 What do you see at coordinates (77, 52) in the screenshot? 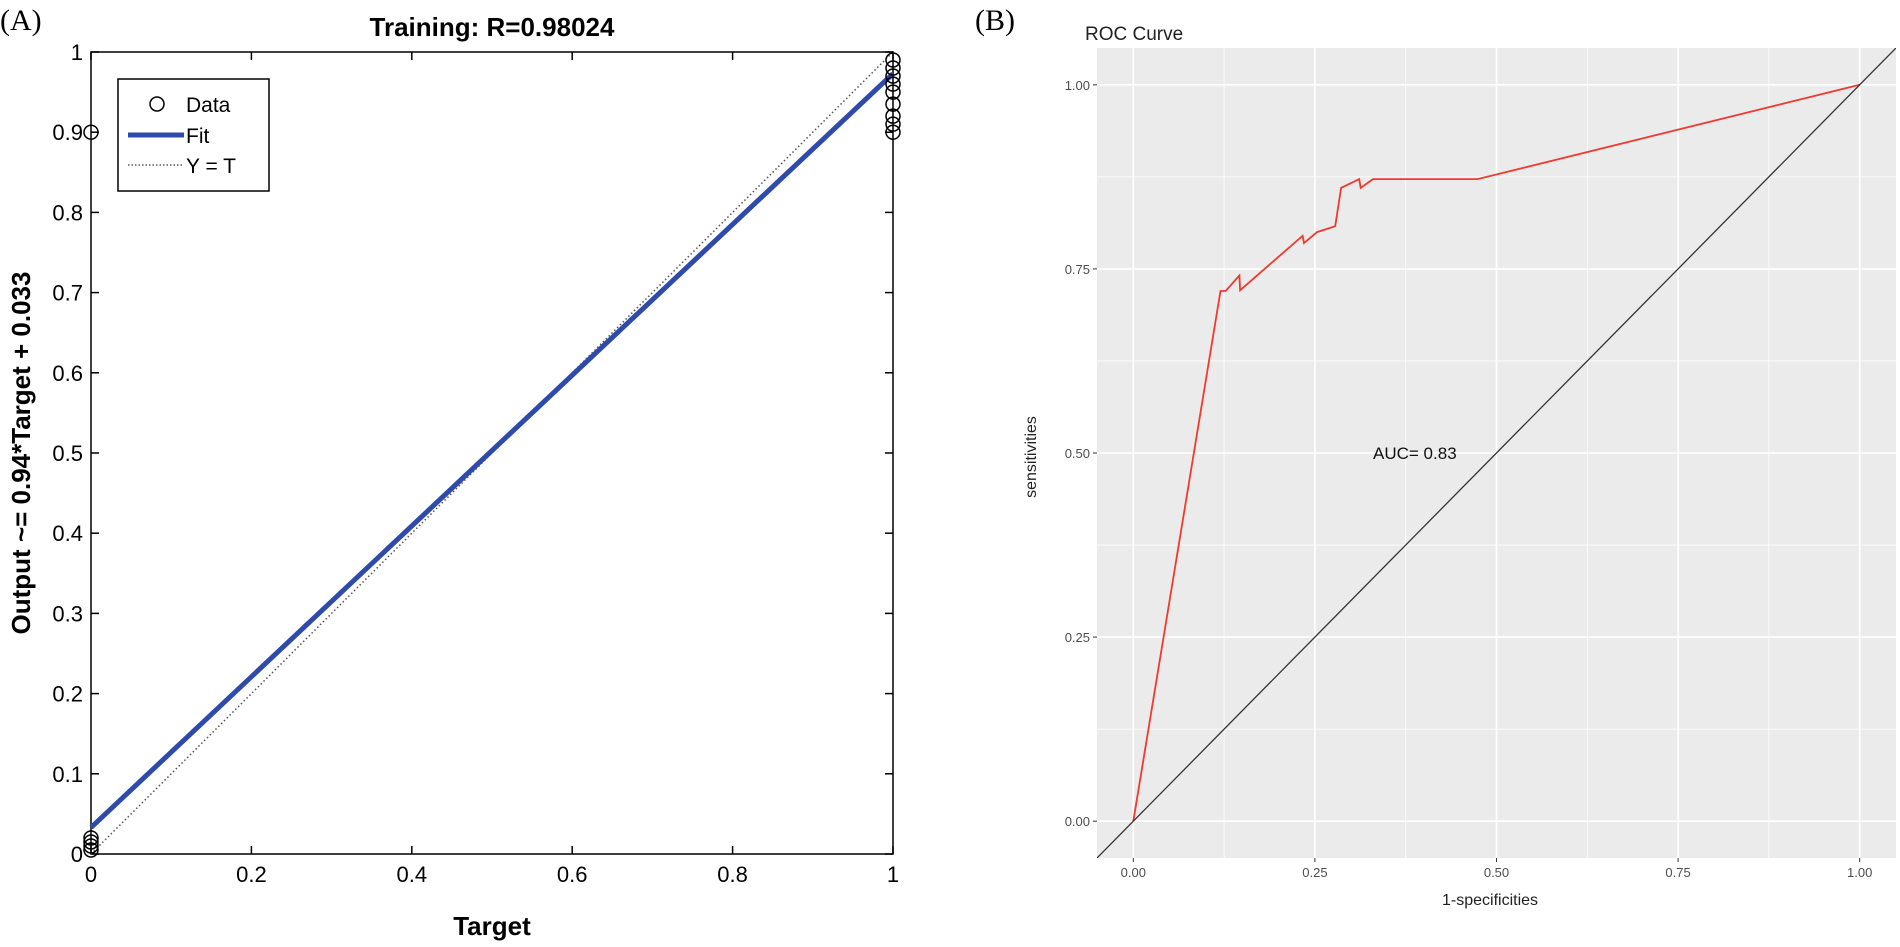
I see `y-tick-label: 1` at bounding box center [77, 52].